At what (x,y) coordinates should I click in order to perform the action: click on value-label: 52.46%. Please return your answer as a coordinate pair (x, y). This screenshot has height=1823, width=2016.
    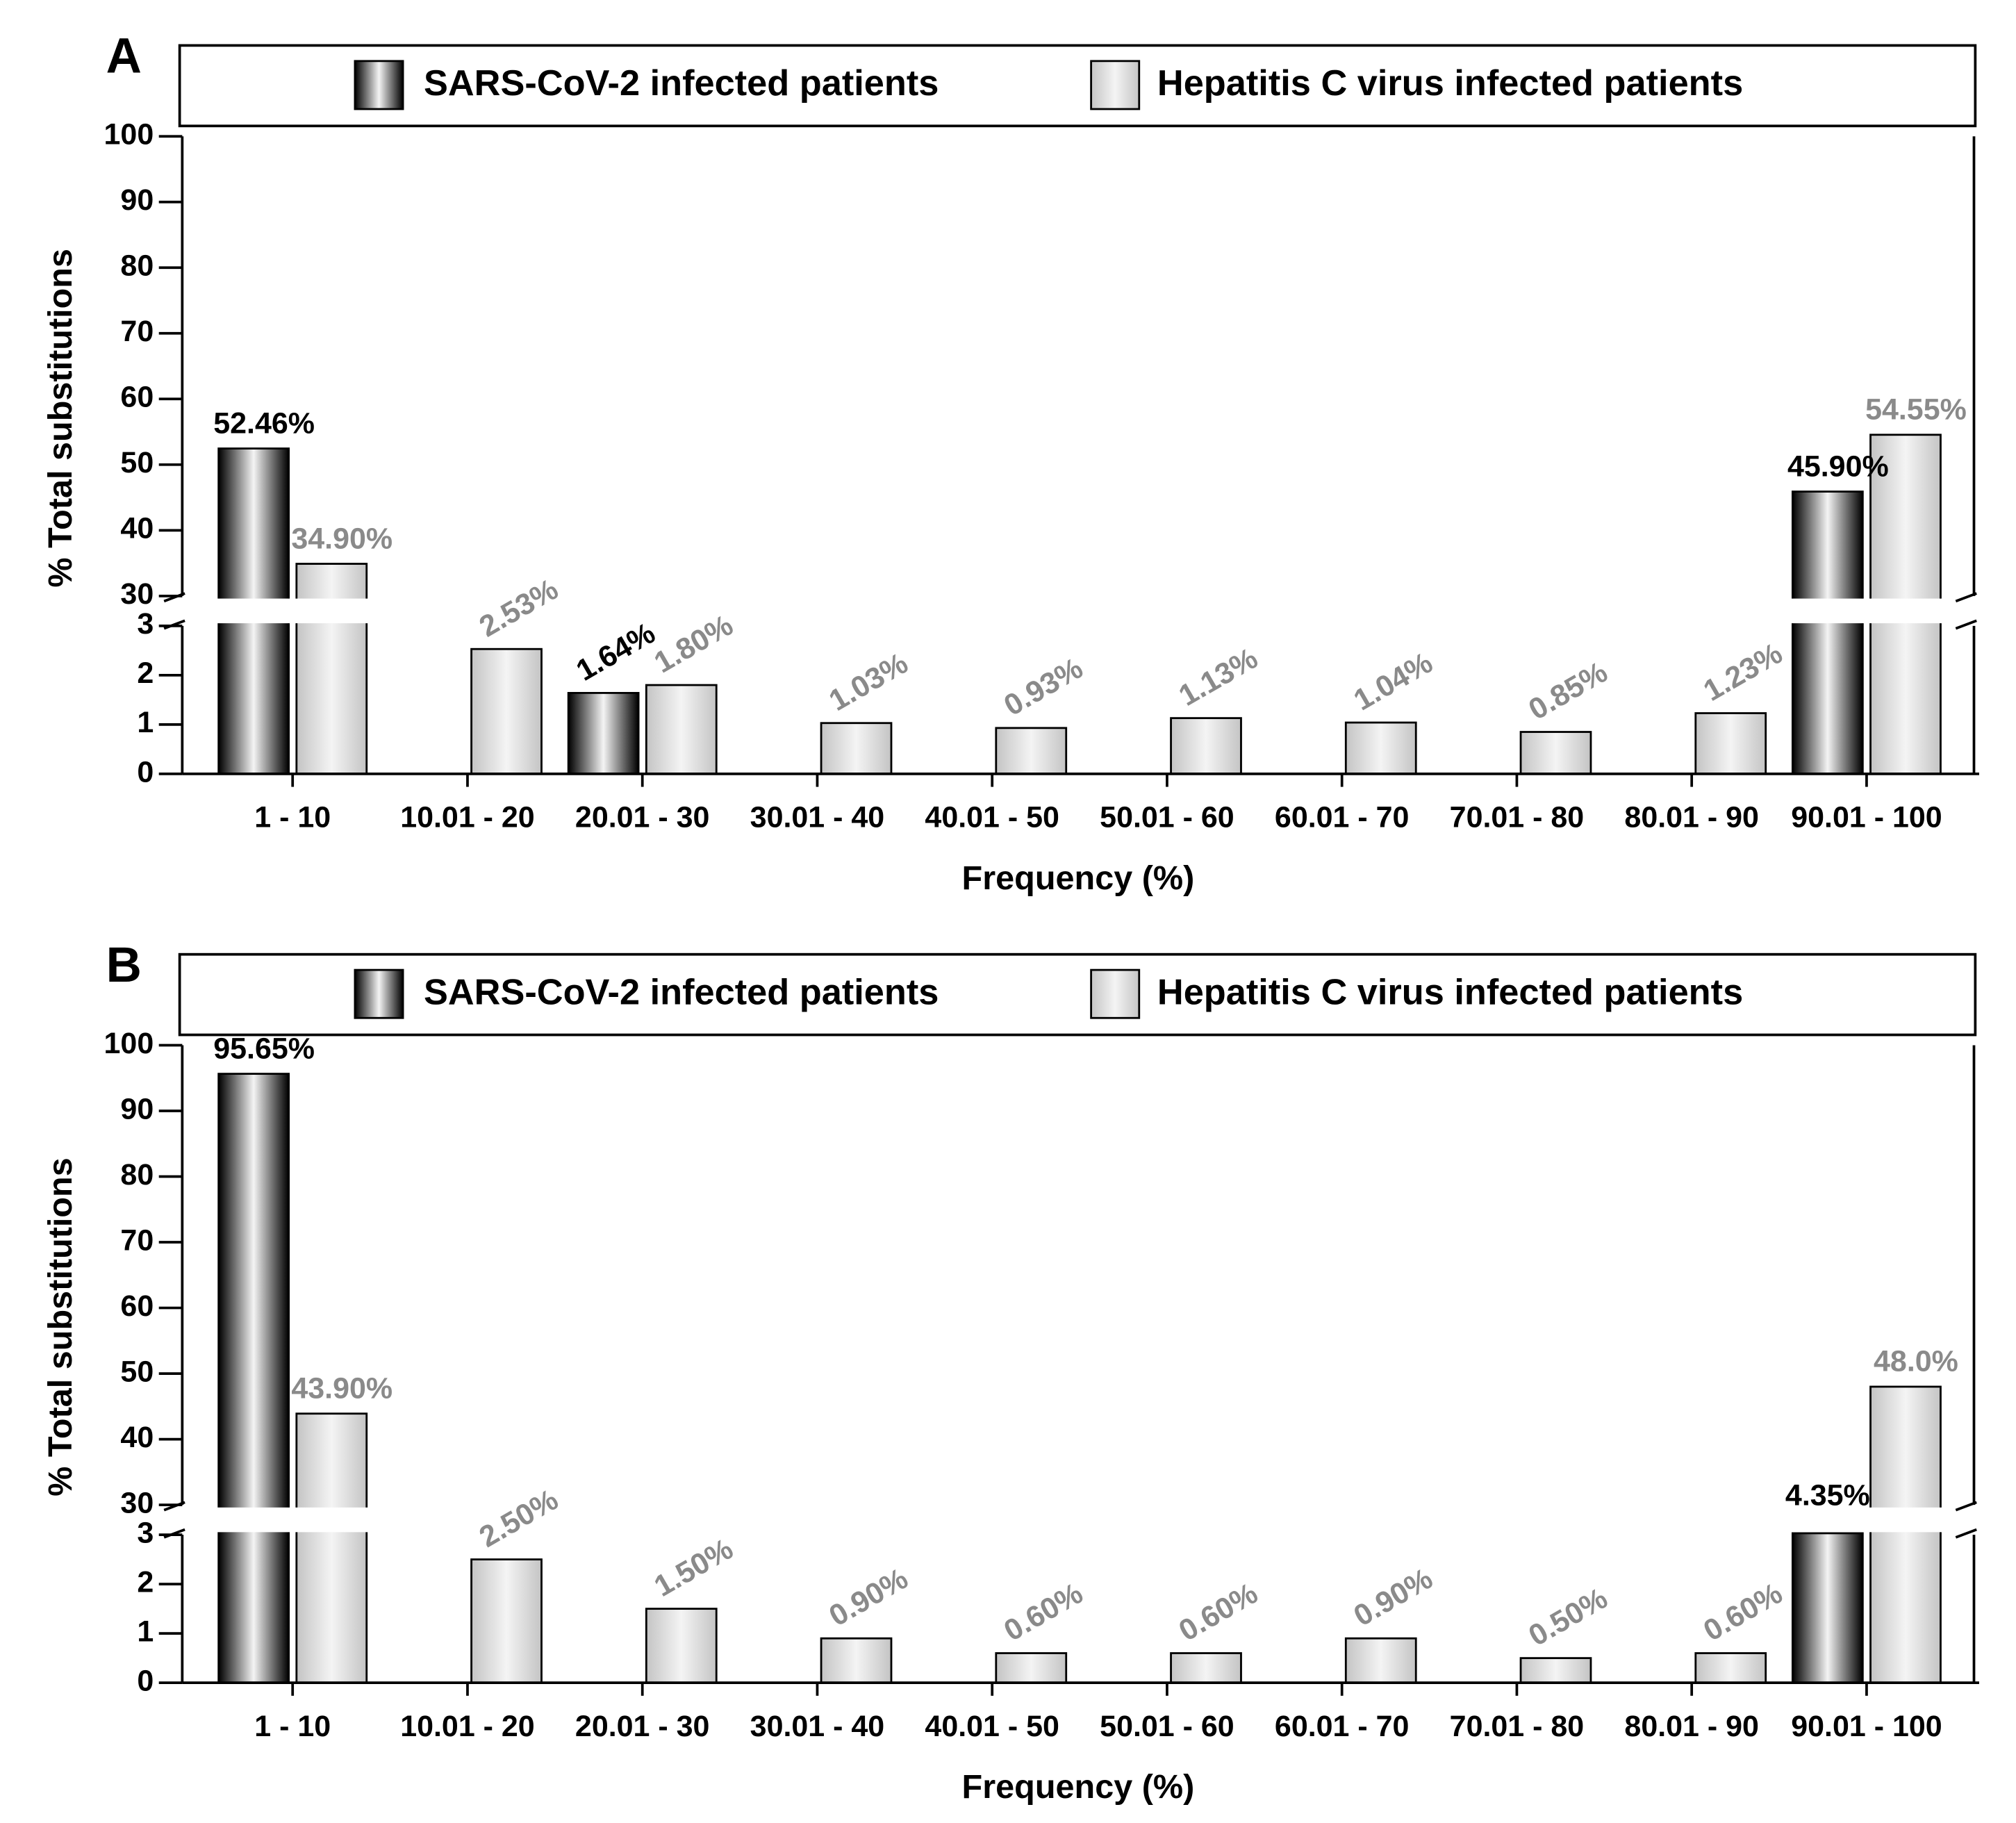
    Looking at the image, I should click on (264, 423).